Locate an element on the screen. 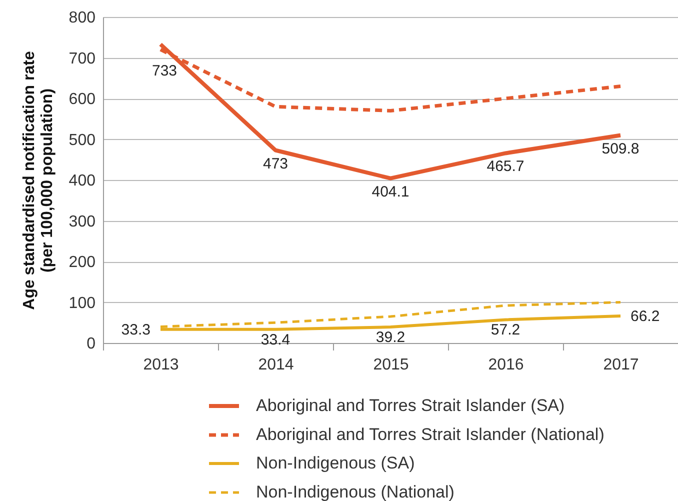 The height and width of the screenshot is (501, 678). data-label: 733 is located at coordinates (165, 71).